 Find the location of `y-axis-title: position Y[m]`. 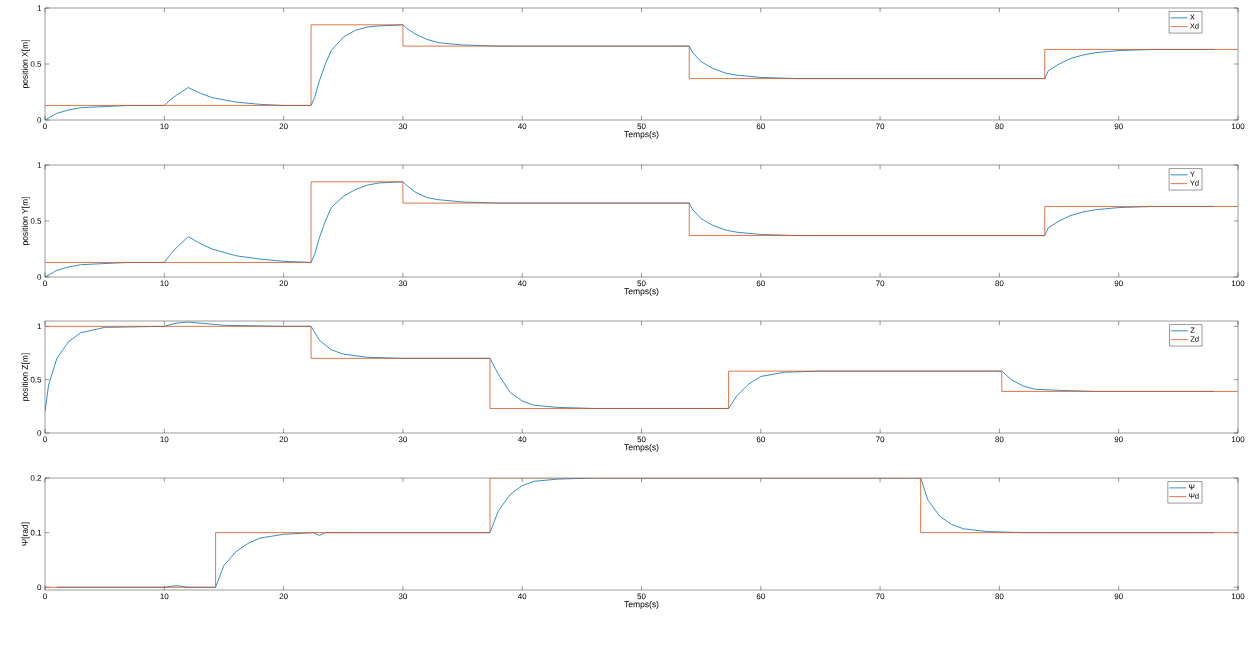

y-axis-title: position Y[m] is located at coordinates (25, 221).